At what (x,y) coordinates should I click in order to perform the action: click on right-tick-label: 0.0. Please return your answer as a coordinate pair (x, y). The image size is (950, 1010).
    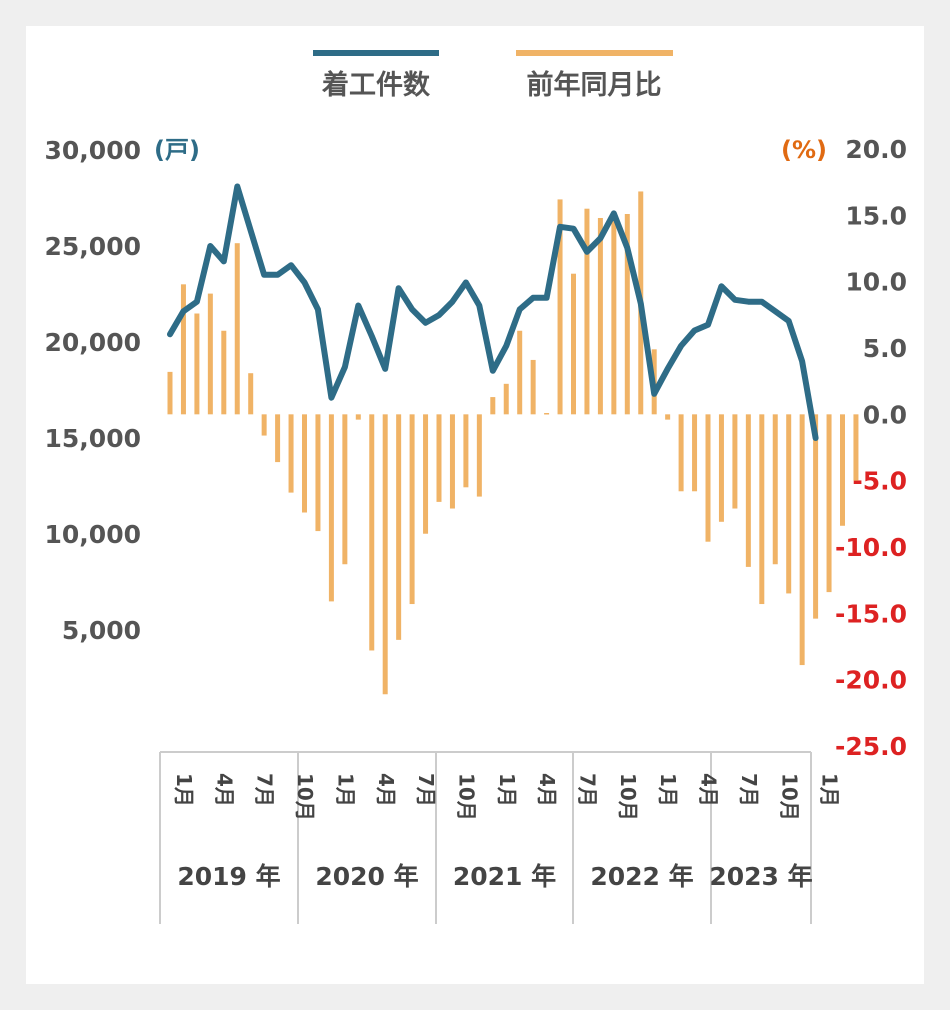
    Looking at the image, I should click on (885, 414).